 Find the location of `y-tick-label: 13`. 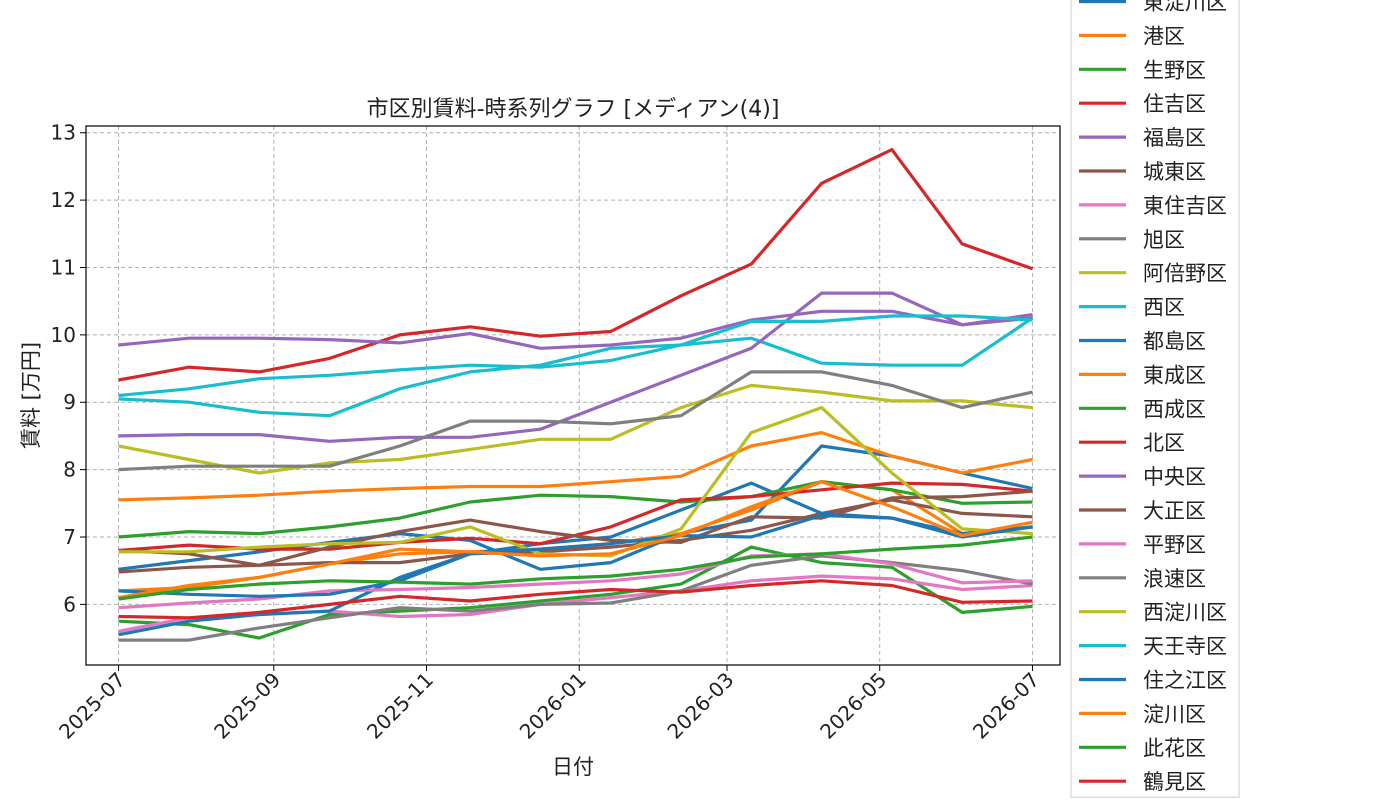

y-tick-label: 13 is located at coordinates (63, 133).